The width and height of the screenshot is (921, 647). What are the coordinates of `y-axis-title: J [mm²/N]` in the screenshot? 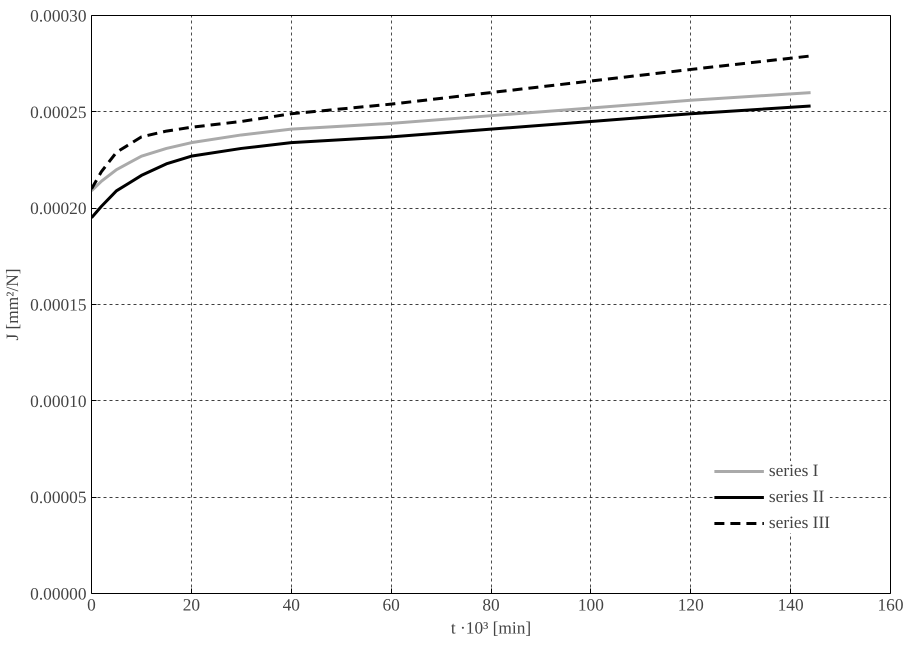 It's located at (12, 304).